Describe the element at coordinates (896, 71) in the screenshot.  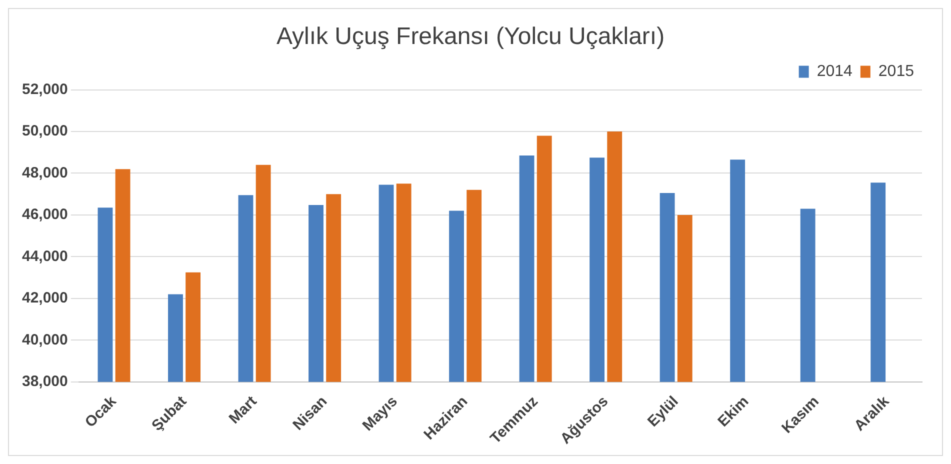
I see `legend-label: 2015` at that location.